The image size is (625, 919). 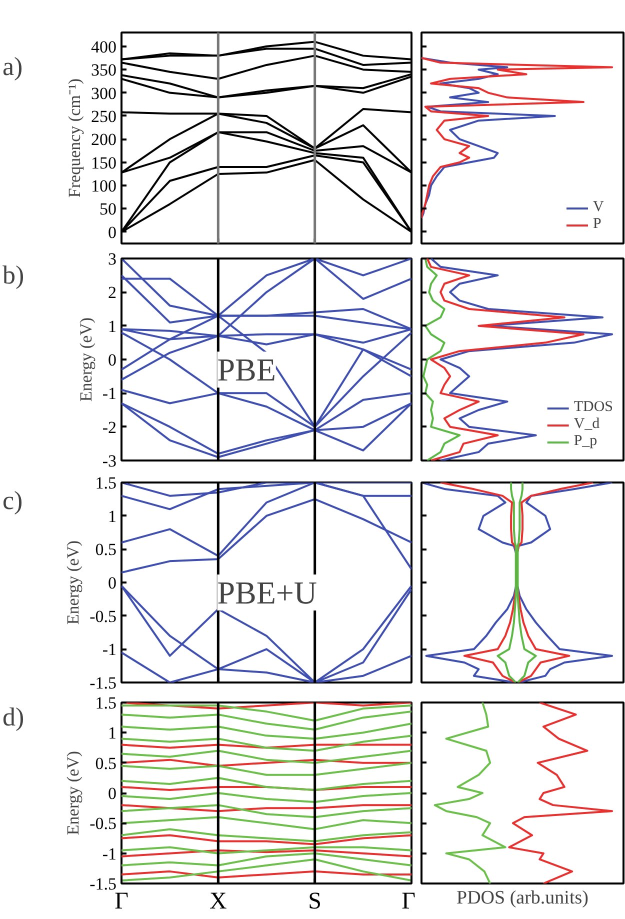 What do you see at coordinates (597, 224) in the screenshot?
I see `legend-label: P` at bounding box center [597, 224].